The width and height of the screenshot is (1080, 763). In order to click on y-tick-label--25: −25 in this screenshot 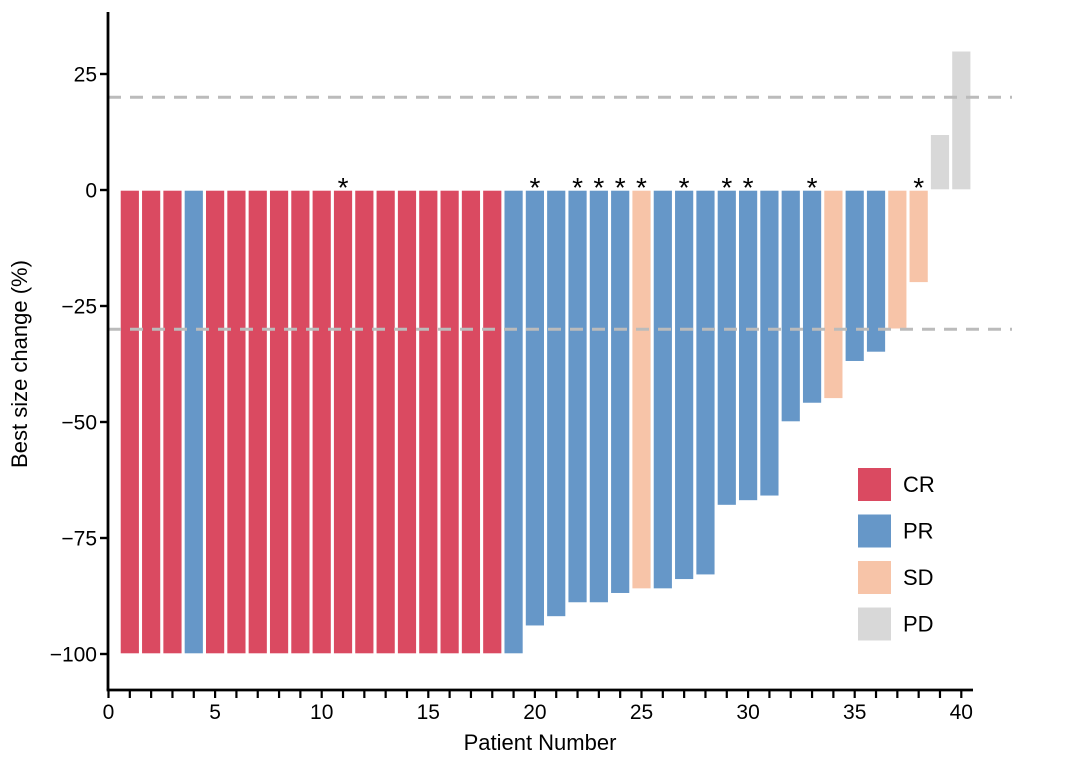, I will do `click(79, 307)`.